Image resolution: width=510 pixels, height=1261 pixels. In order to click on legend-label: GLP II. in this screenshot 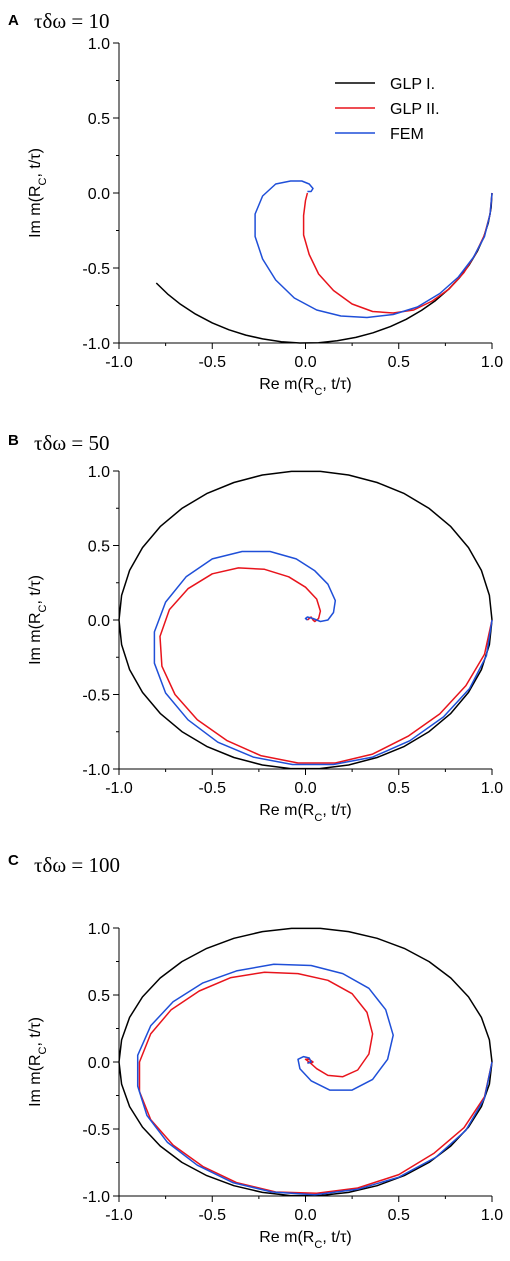, I will do `click(415, 109)`.